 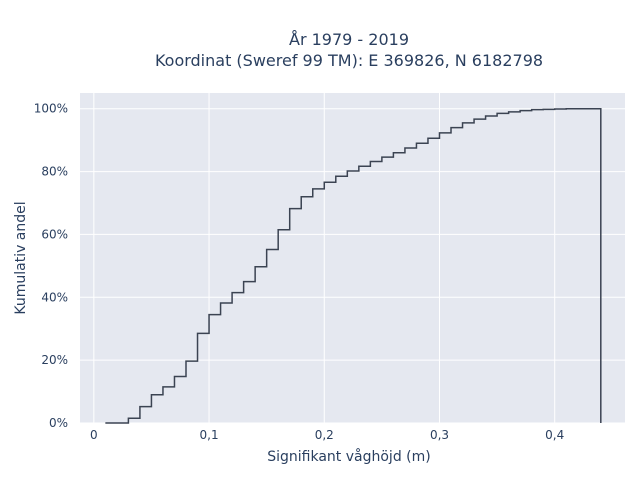 I want to click on x-tick-label: 0,2, so click(x=324, y=435).